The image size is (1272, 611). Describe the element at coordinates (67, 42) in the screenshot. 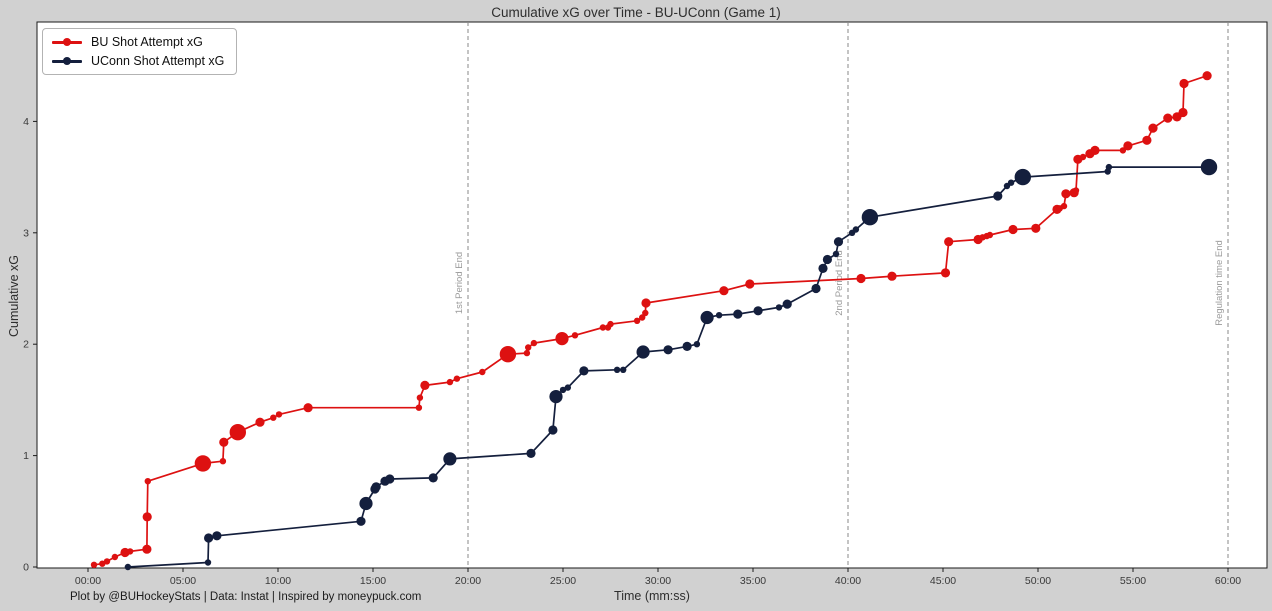

I see `legend-marker-bu-icon` at that location.